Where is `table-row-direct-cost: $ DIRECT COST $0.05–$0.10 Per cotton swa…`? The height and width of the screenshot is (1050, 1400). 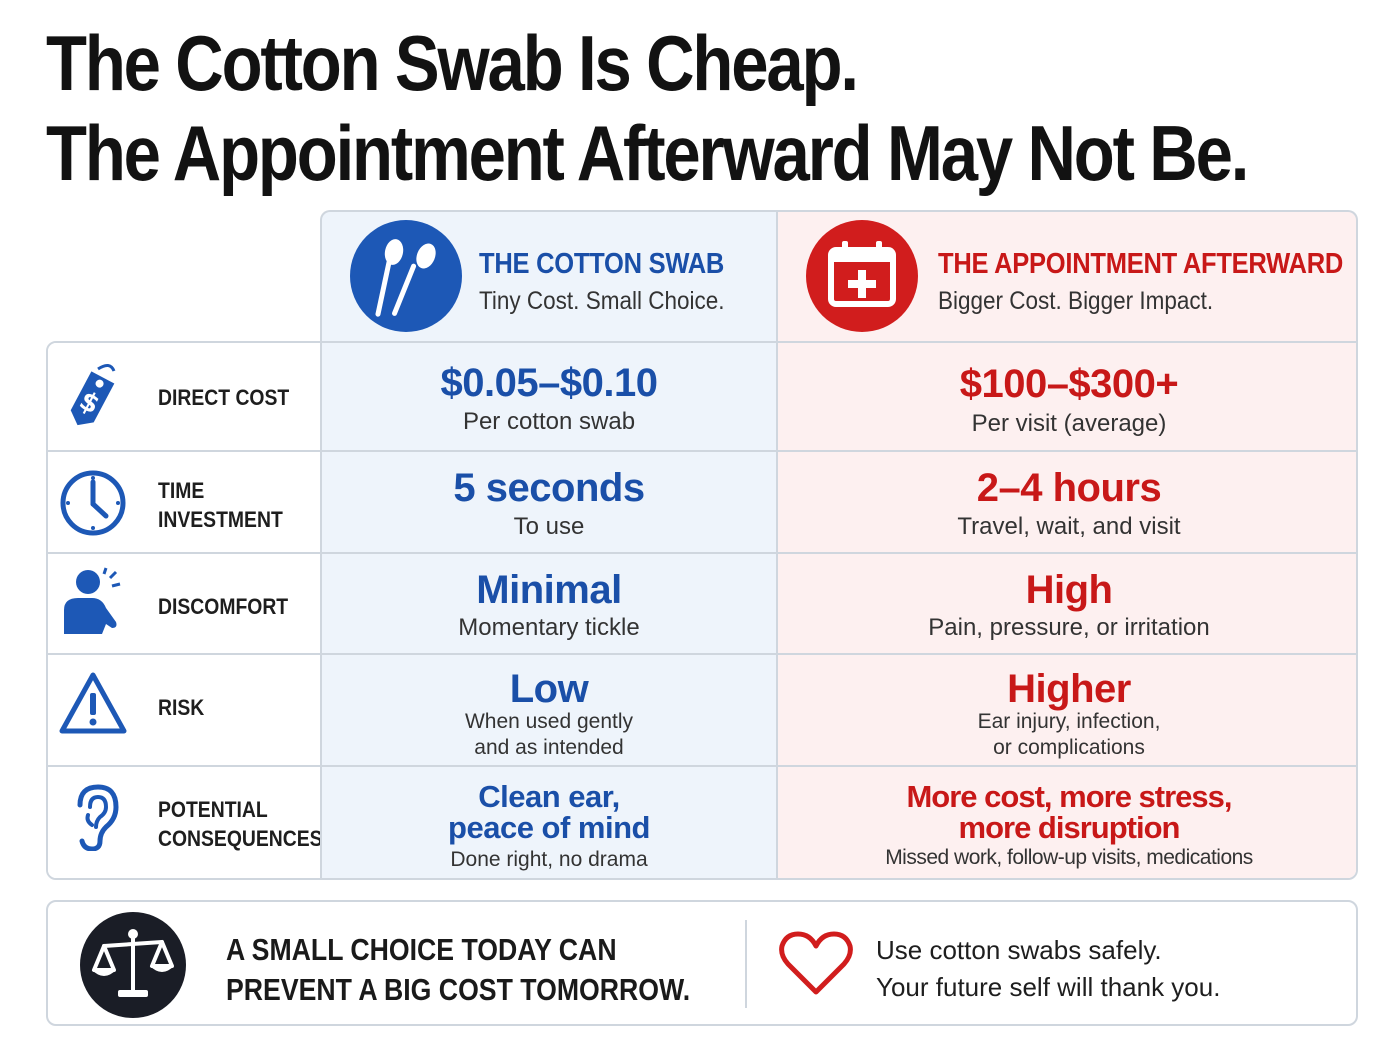 table-row-direct-cost: $ DIRECT COST $0.05–$0.10 Per cotton swa… is located at coordinates (702, 397).